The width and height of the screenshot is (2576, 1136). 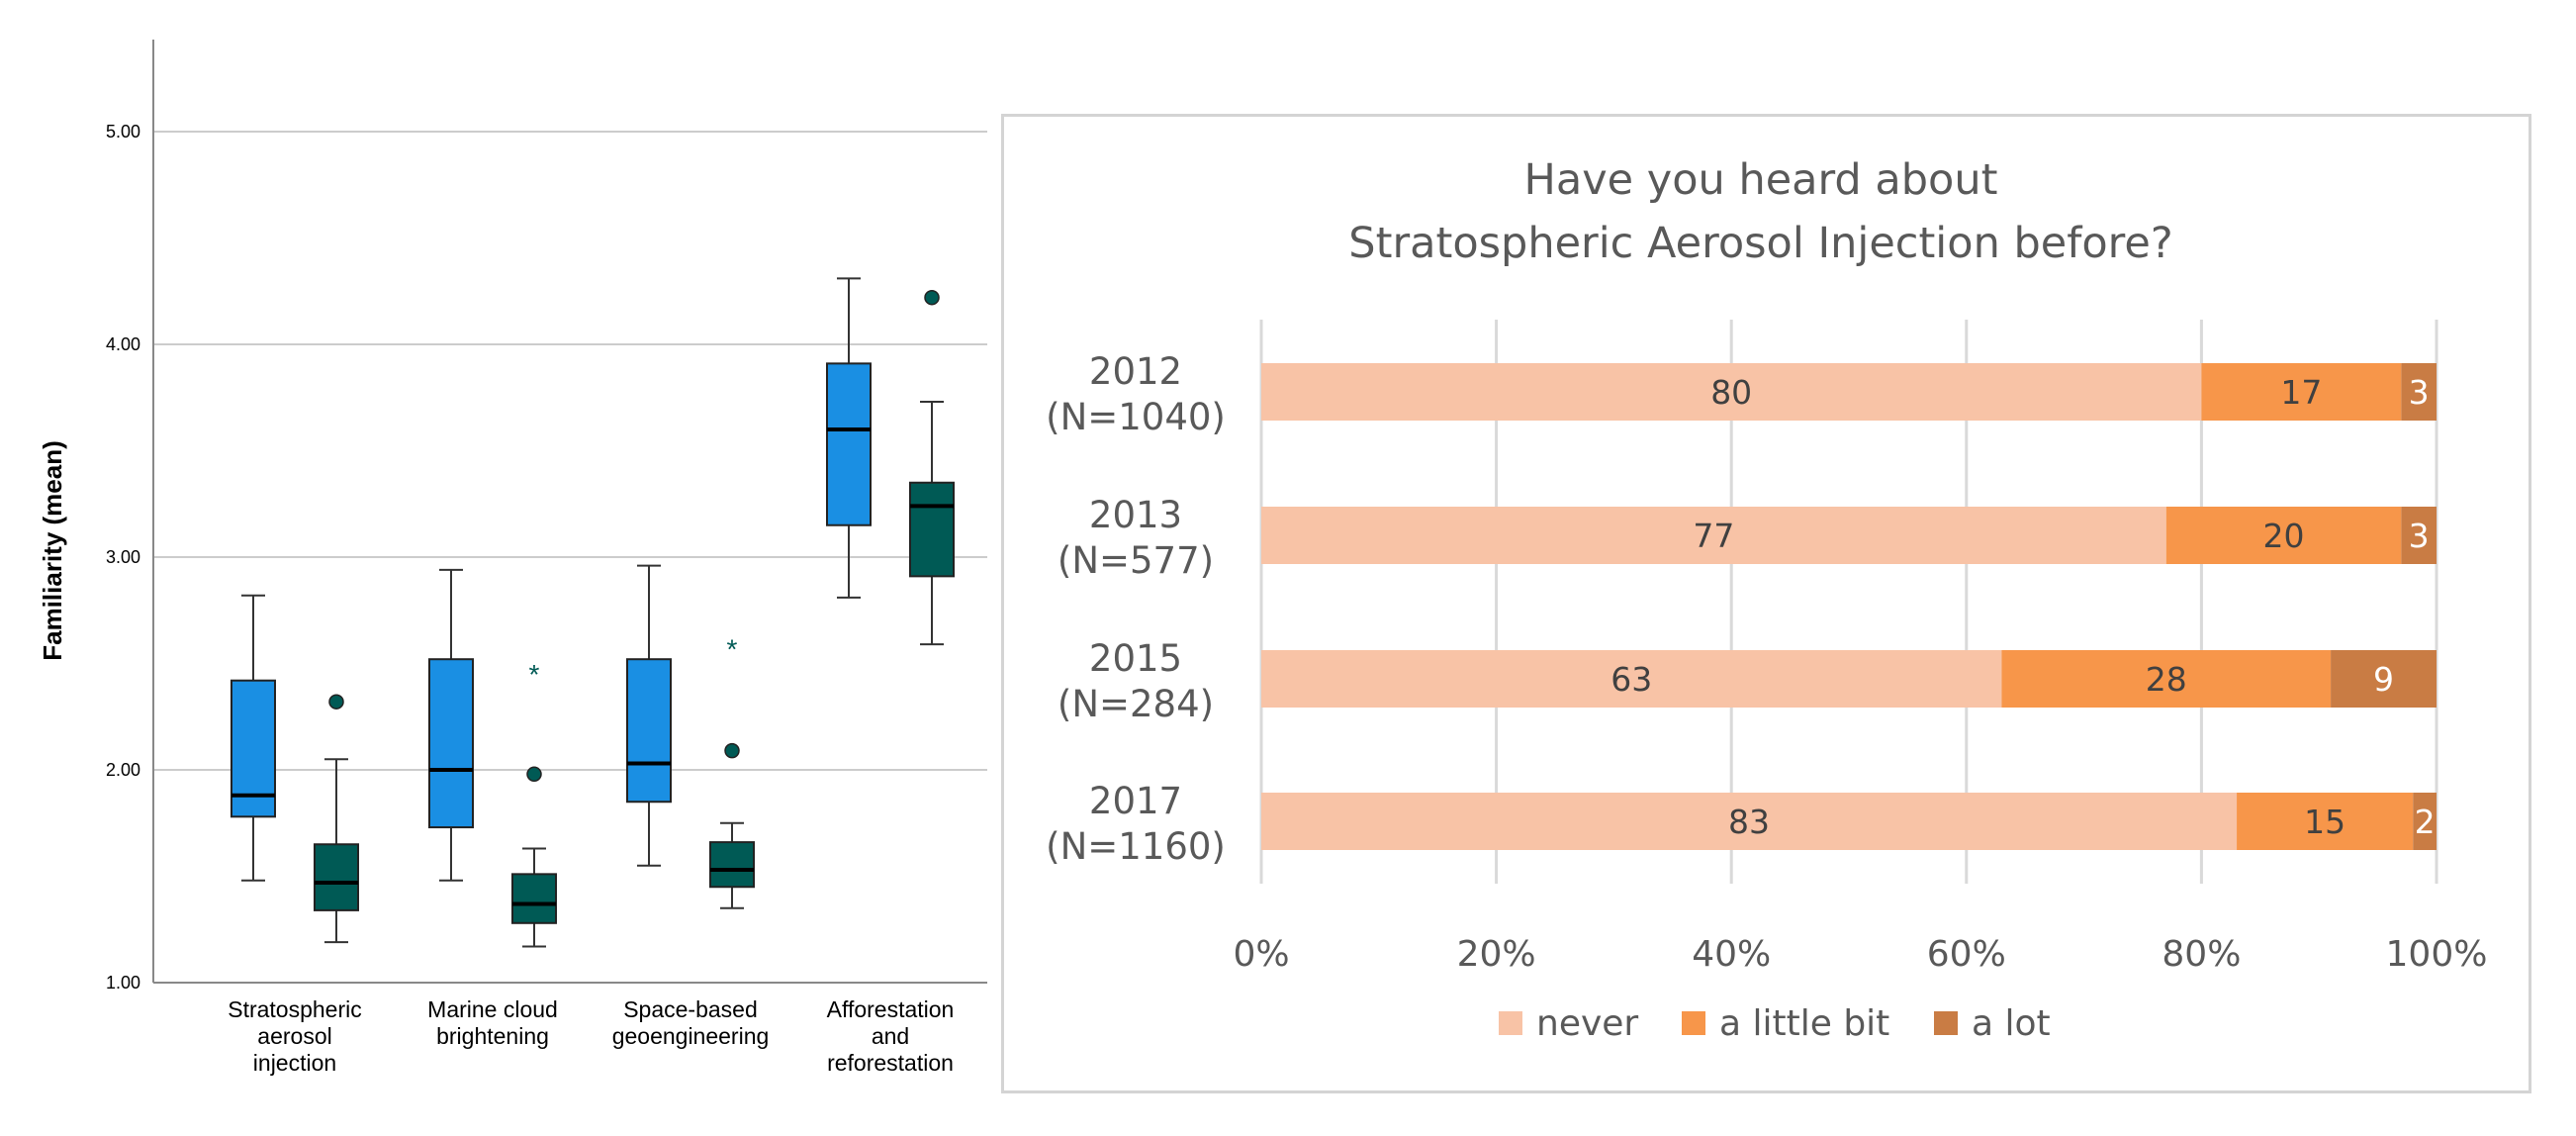 I want to click on y-tick-label: 3.00, so click(x=123, y=557).